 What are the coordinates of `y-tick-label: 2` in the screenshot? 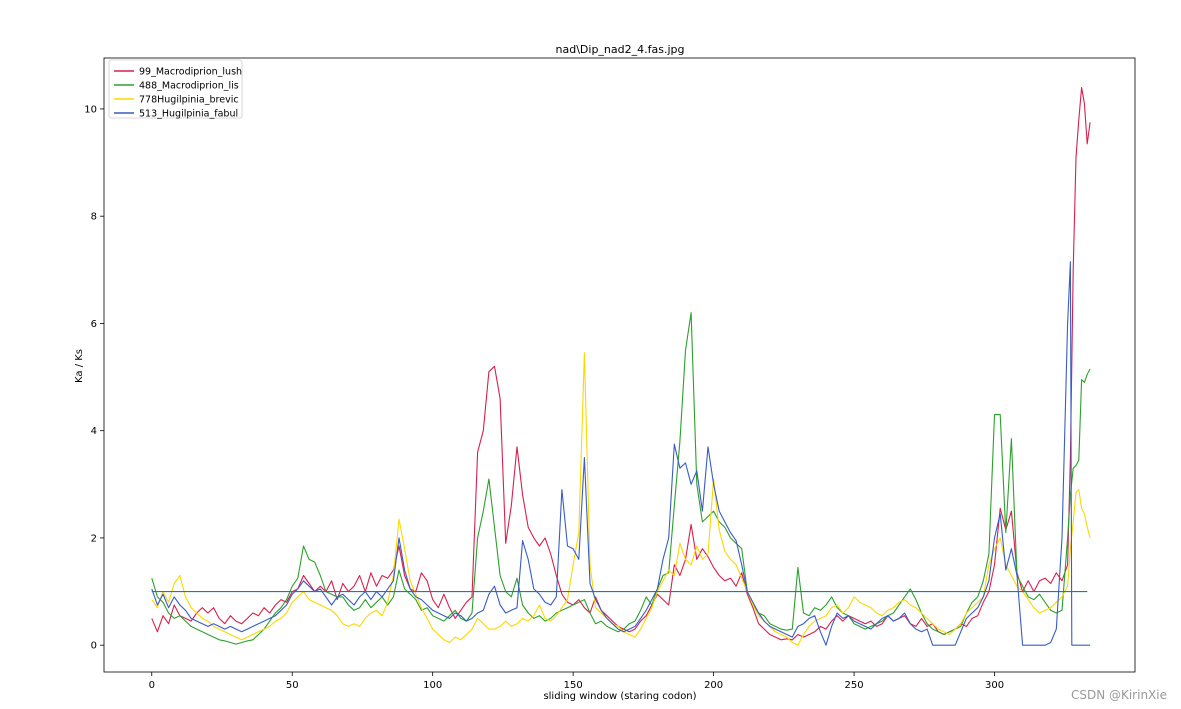 It's located at (94, 538).